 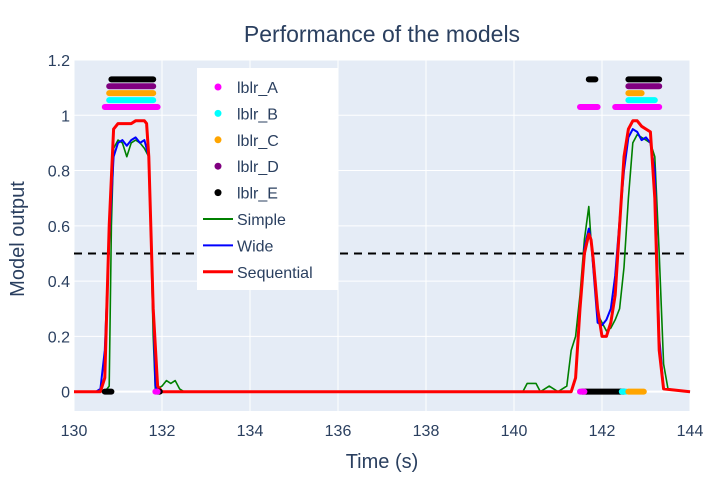 I want to click on legend-marker-lblr_e, so click(x=218, y=193).